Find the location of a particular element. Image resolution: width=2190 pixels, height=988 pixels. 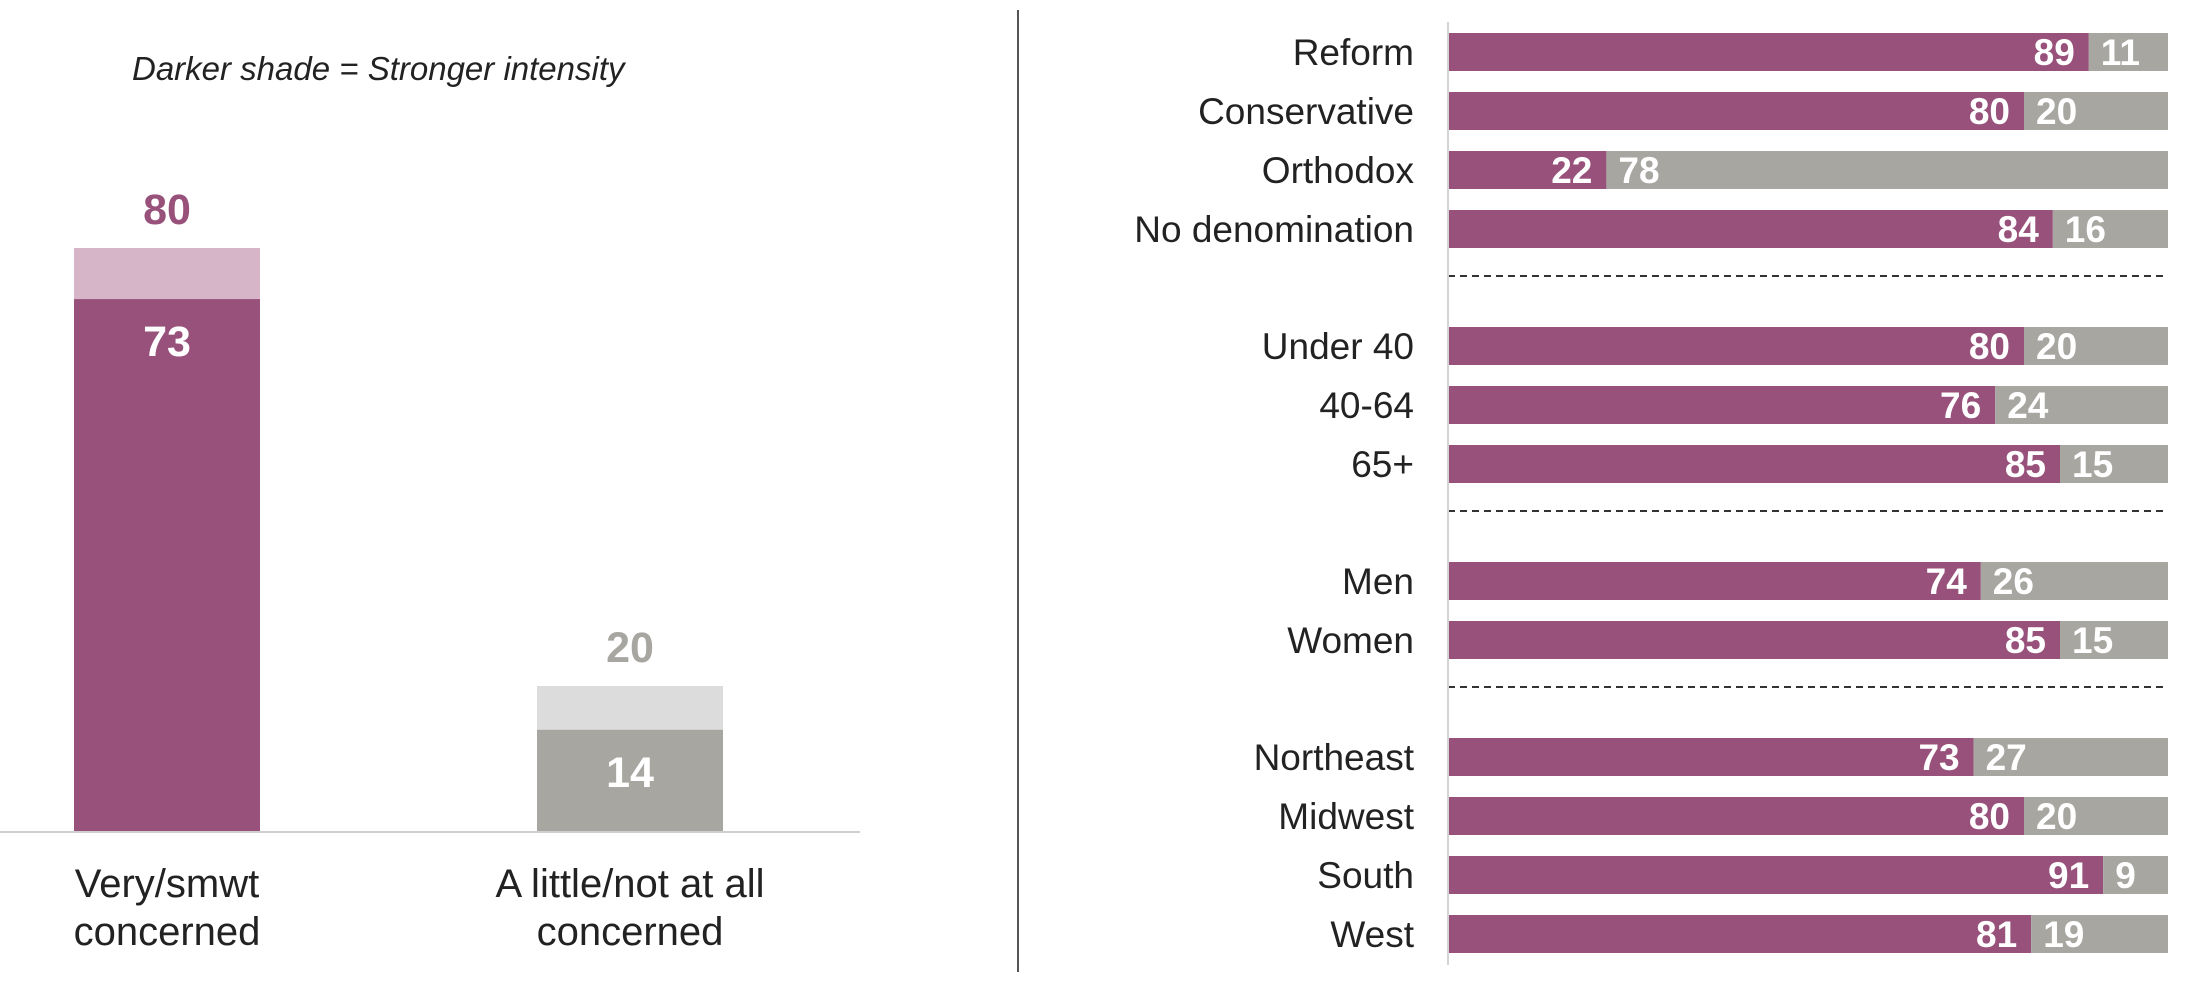

value-label-concerned: 76 is located at coordinates (1960, 405).